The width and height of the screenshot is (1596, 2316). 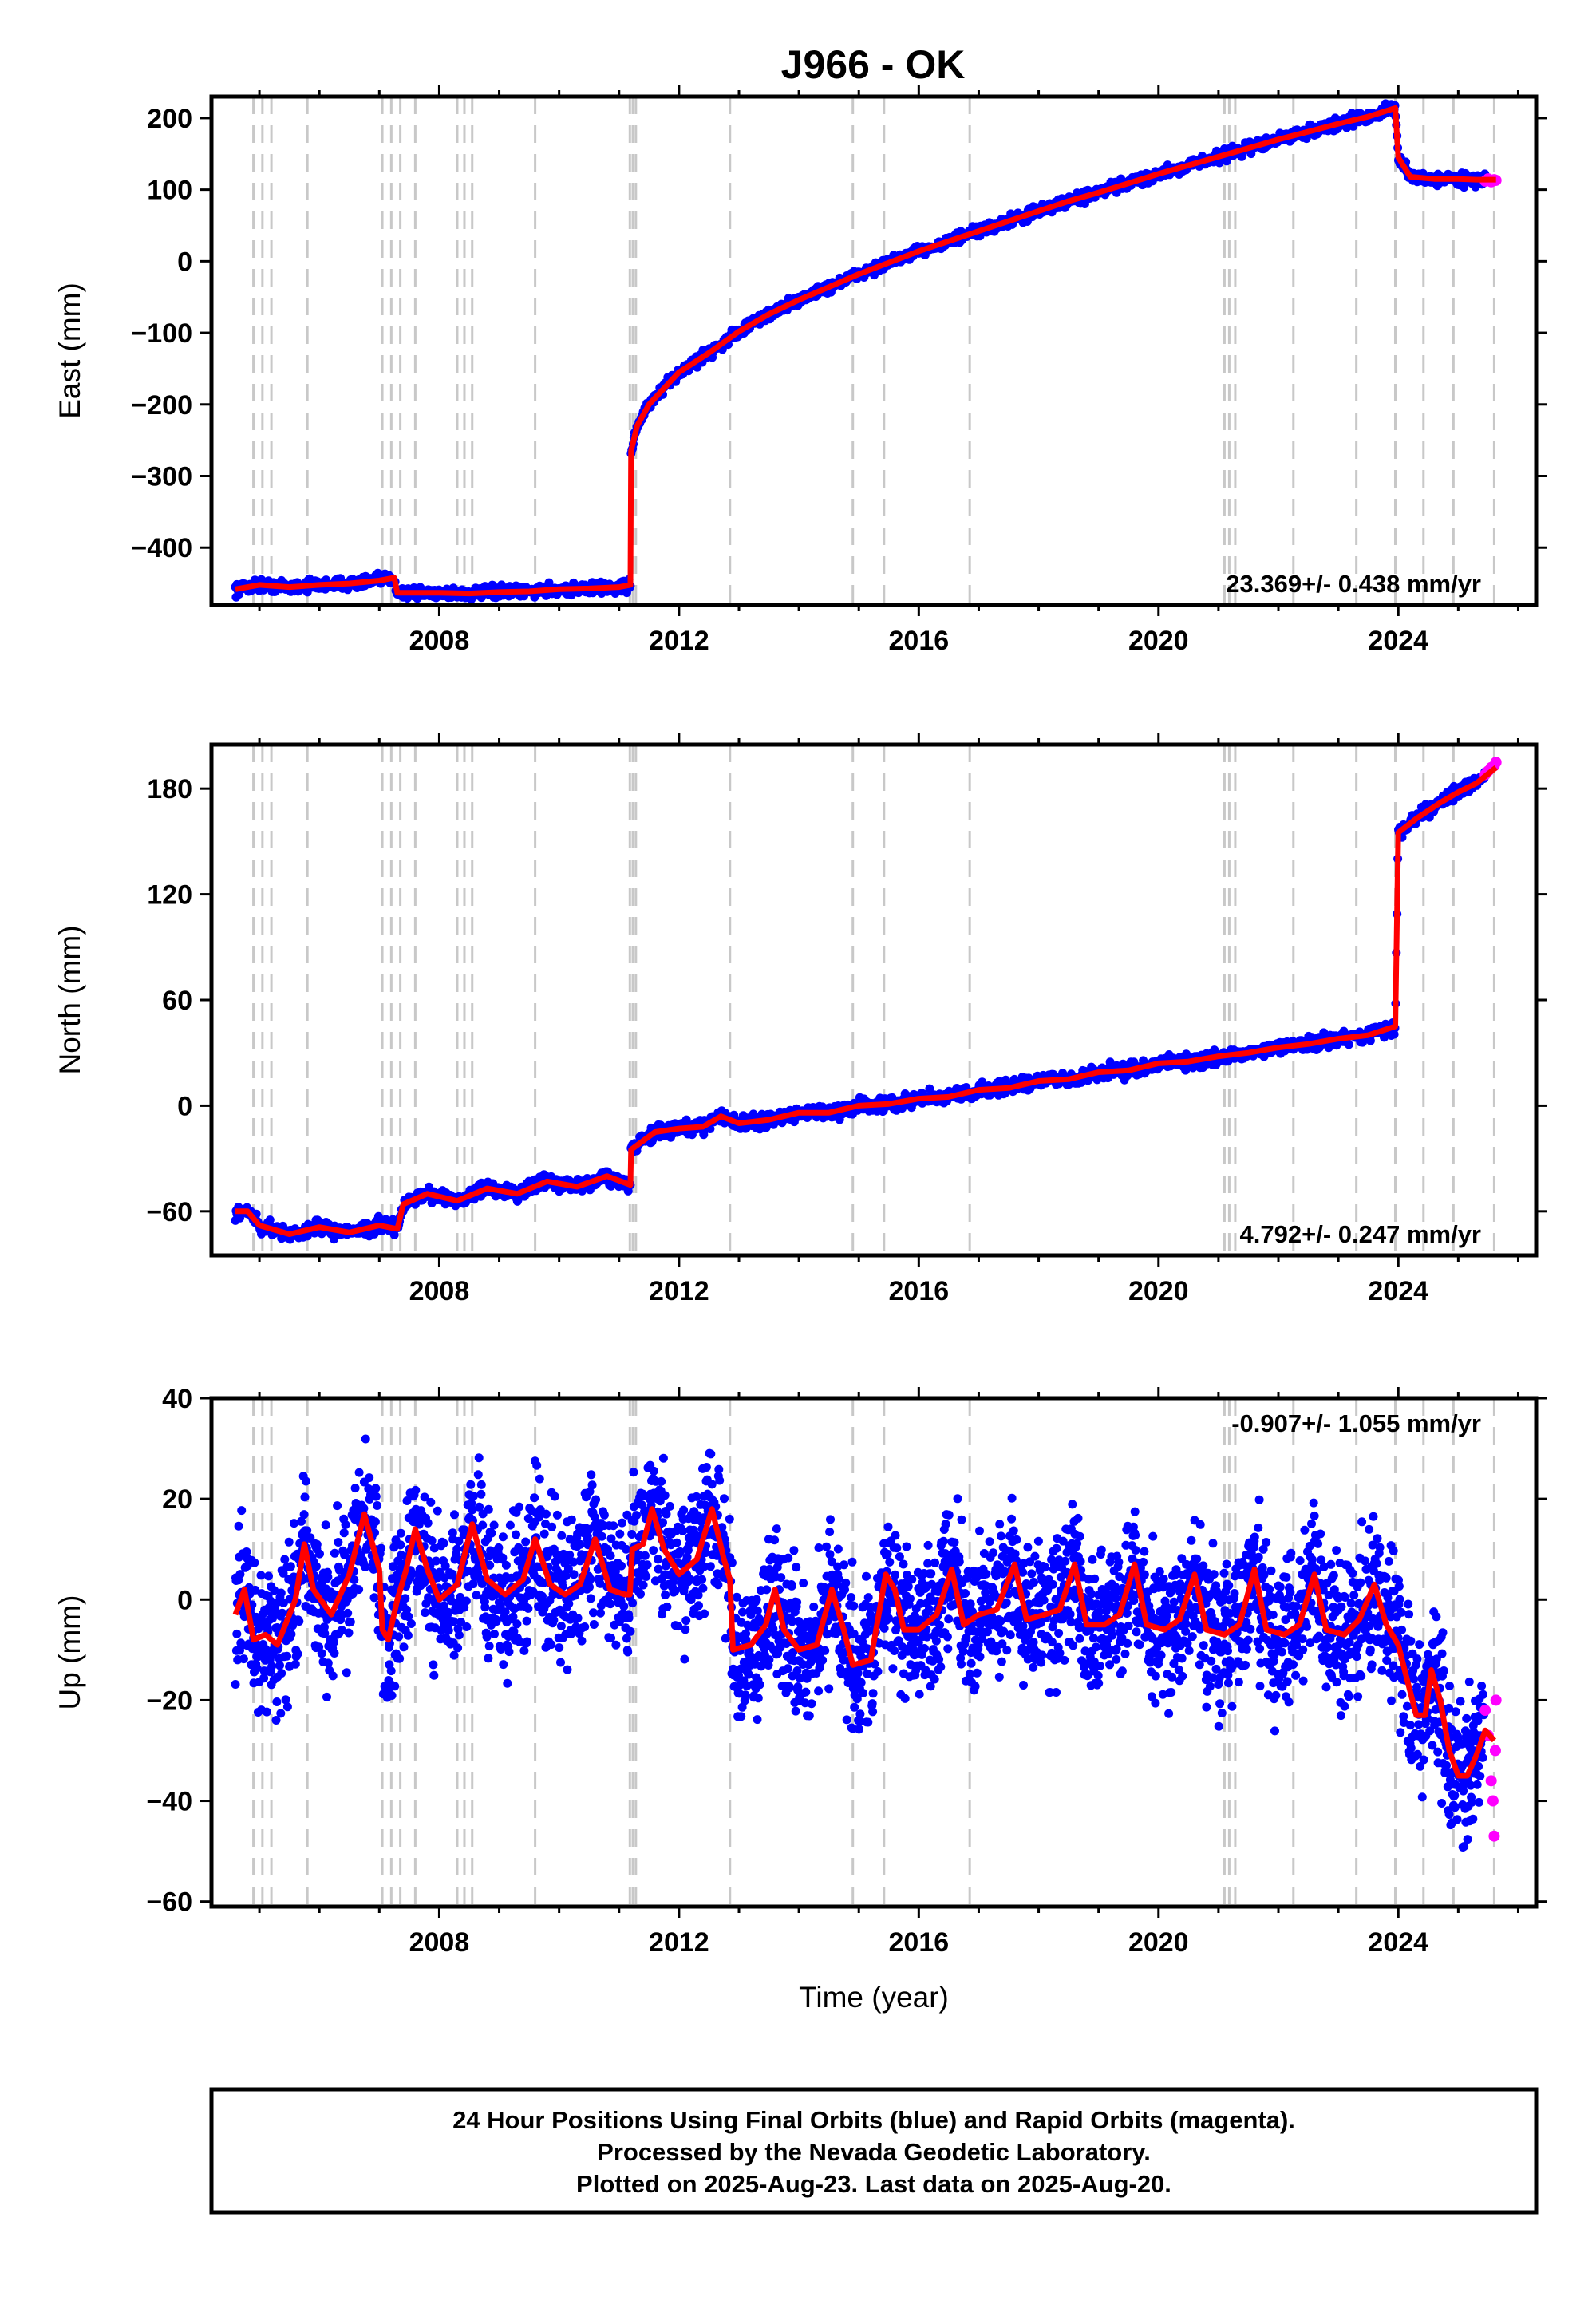 I want to click on x-tick-label: 2008, so click(x=439, y=641).